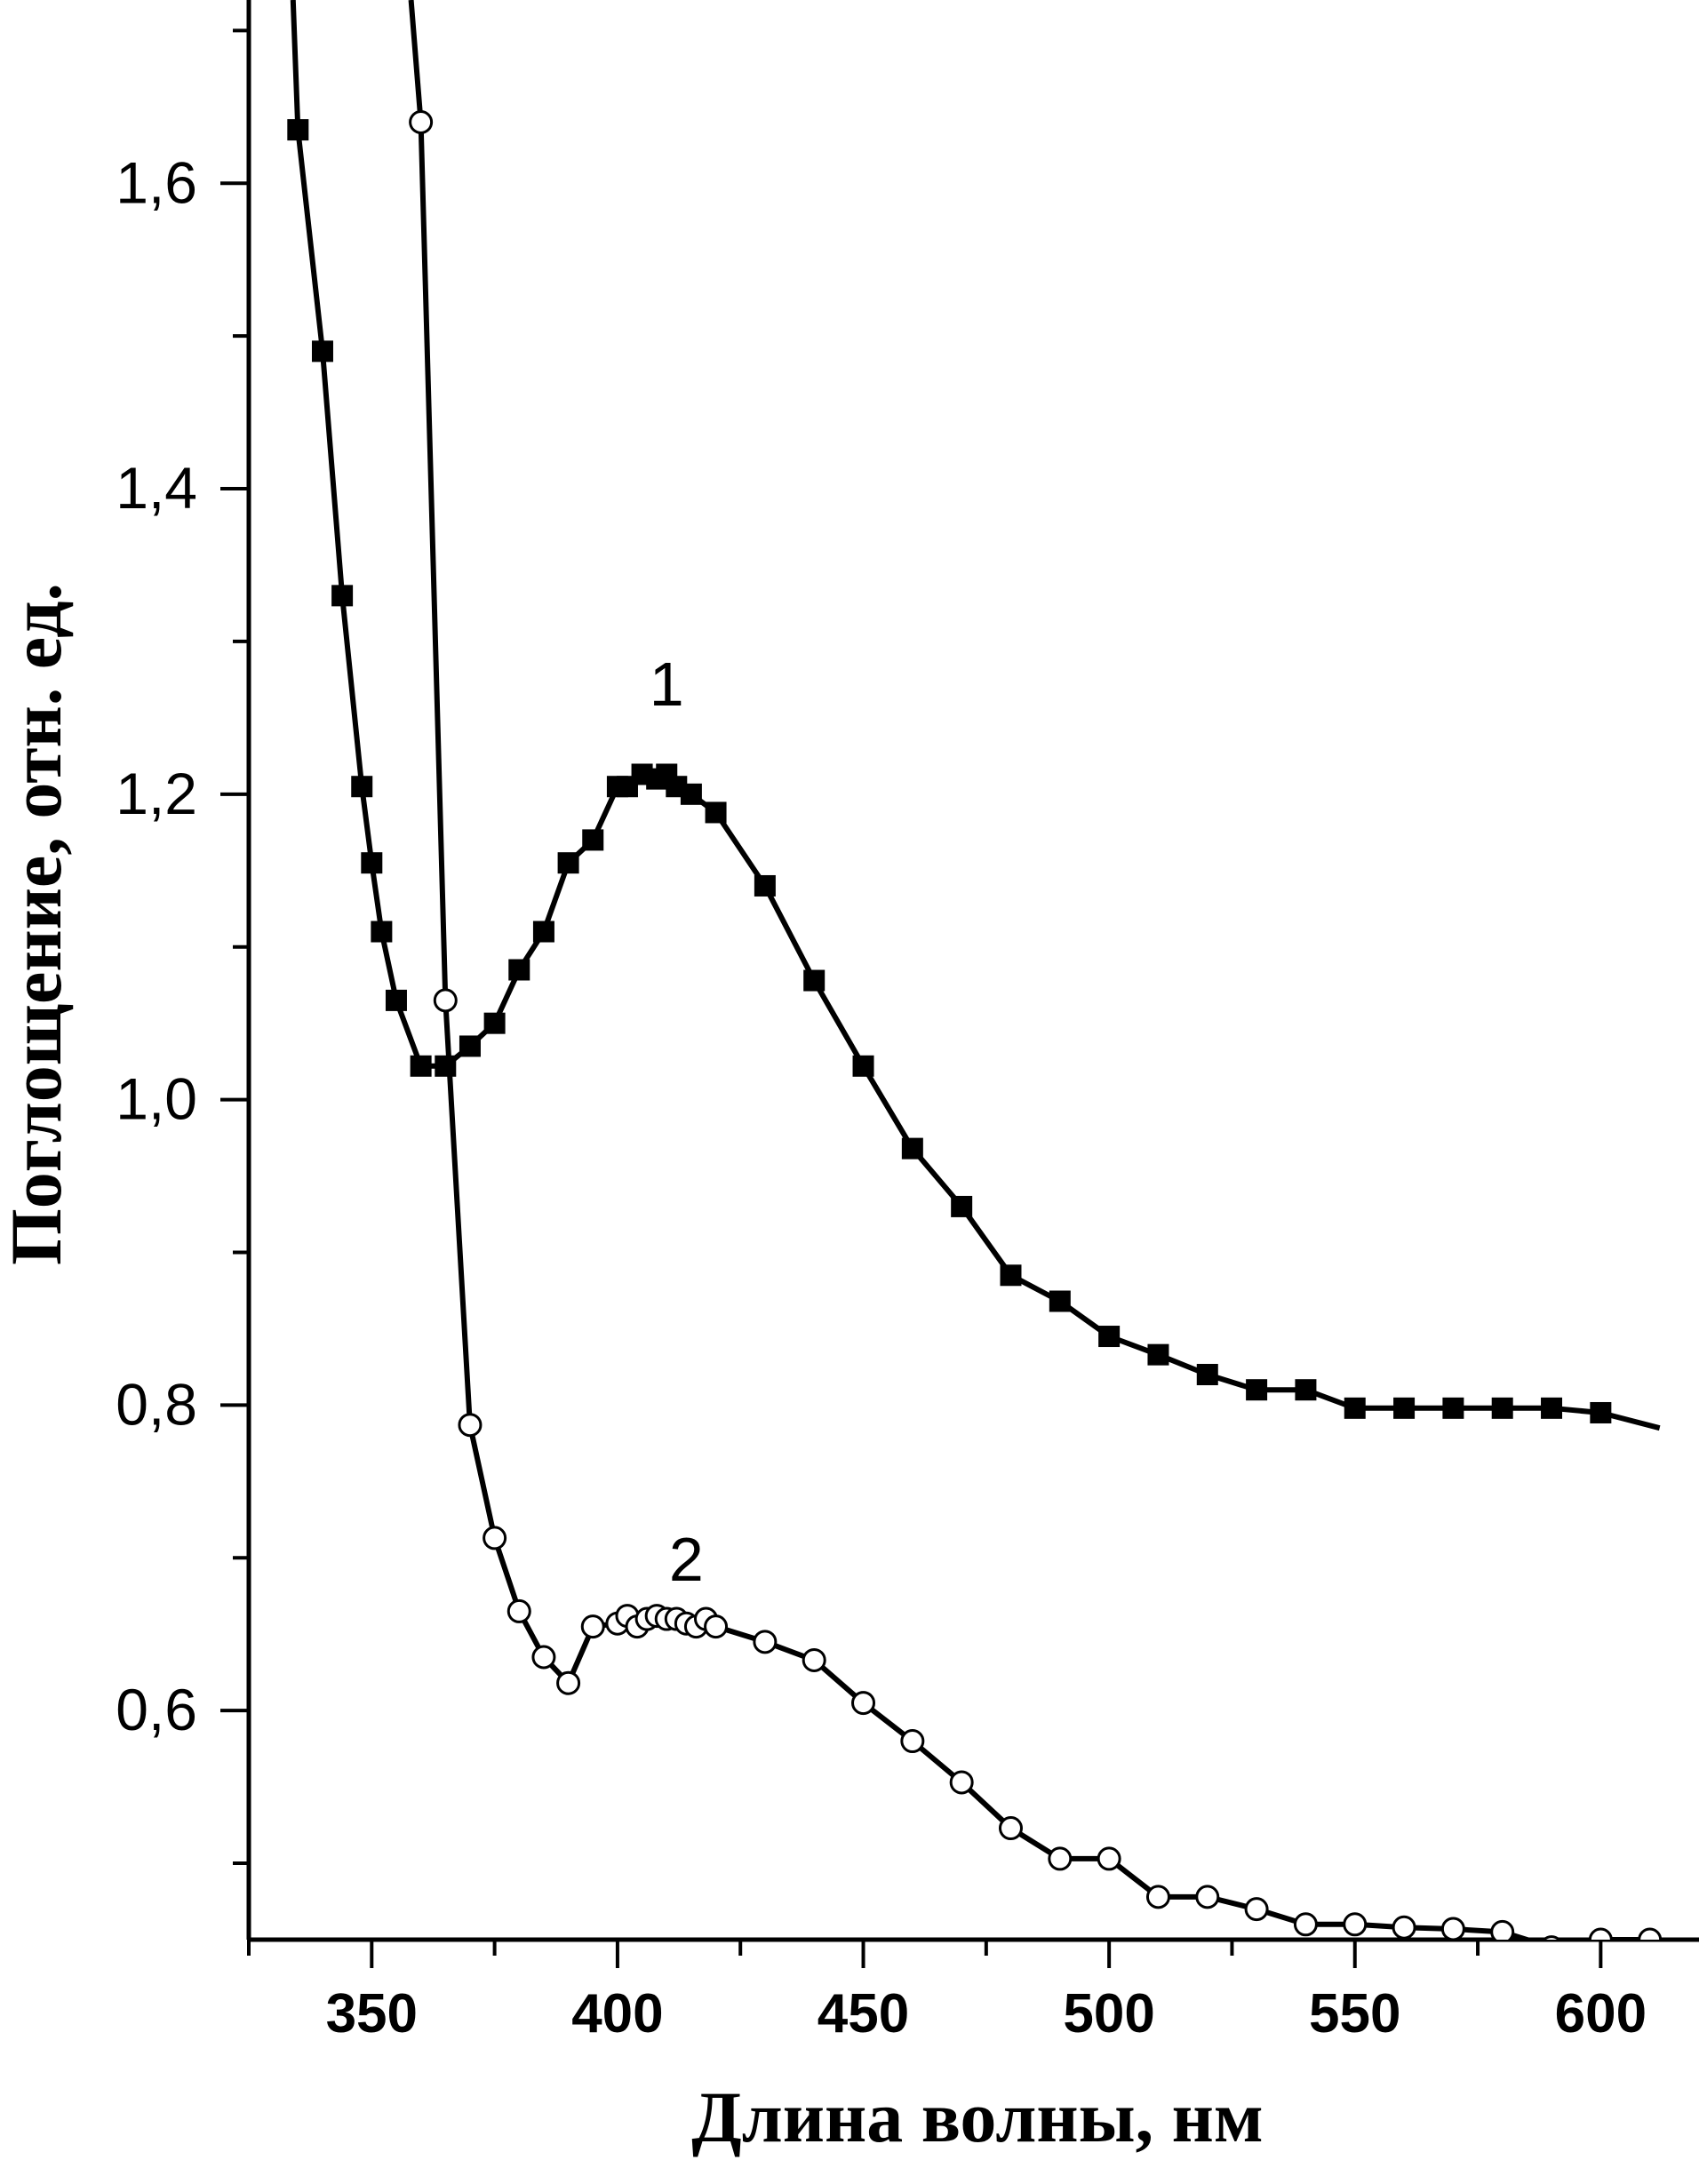  Describe the element at coordinates (1108, 2014) in the screenshot. I see `x-tick-label: 500` at that location.